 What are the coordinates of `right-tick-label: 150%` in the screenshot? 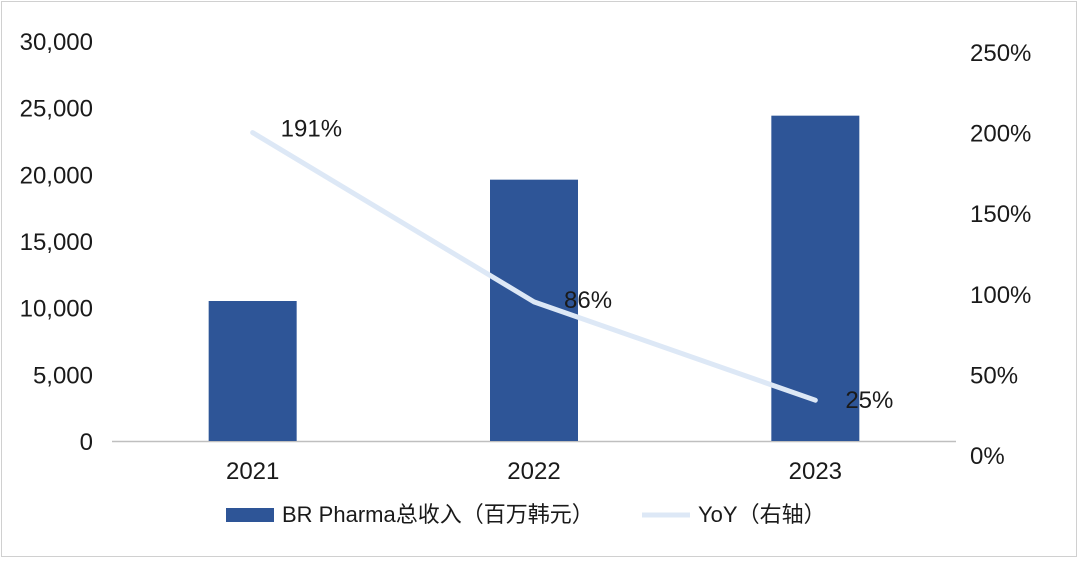 It's located at (1000, 214).